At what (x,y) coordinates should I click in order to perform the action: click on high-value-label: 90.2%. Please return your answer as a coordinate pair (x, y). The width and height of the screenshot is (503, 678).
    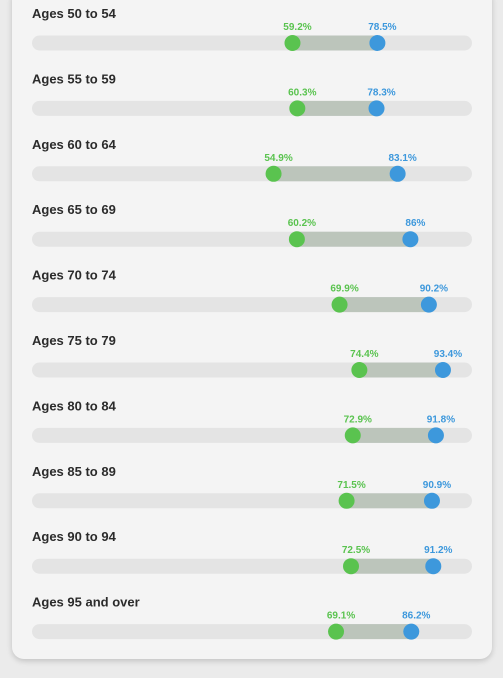
    Looking at the image, I should click on (434, 289).